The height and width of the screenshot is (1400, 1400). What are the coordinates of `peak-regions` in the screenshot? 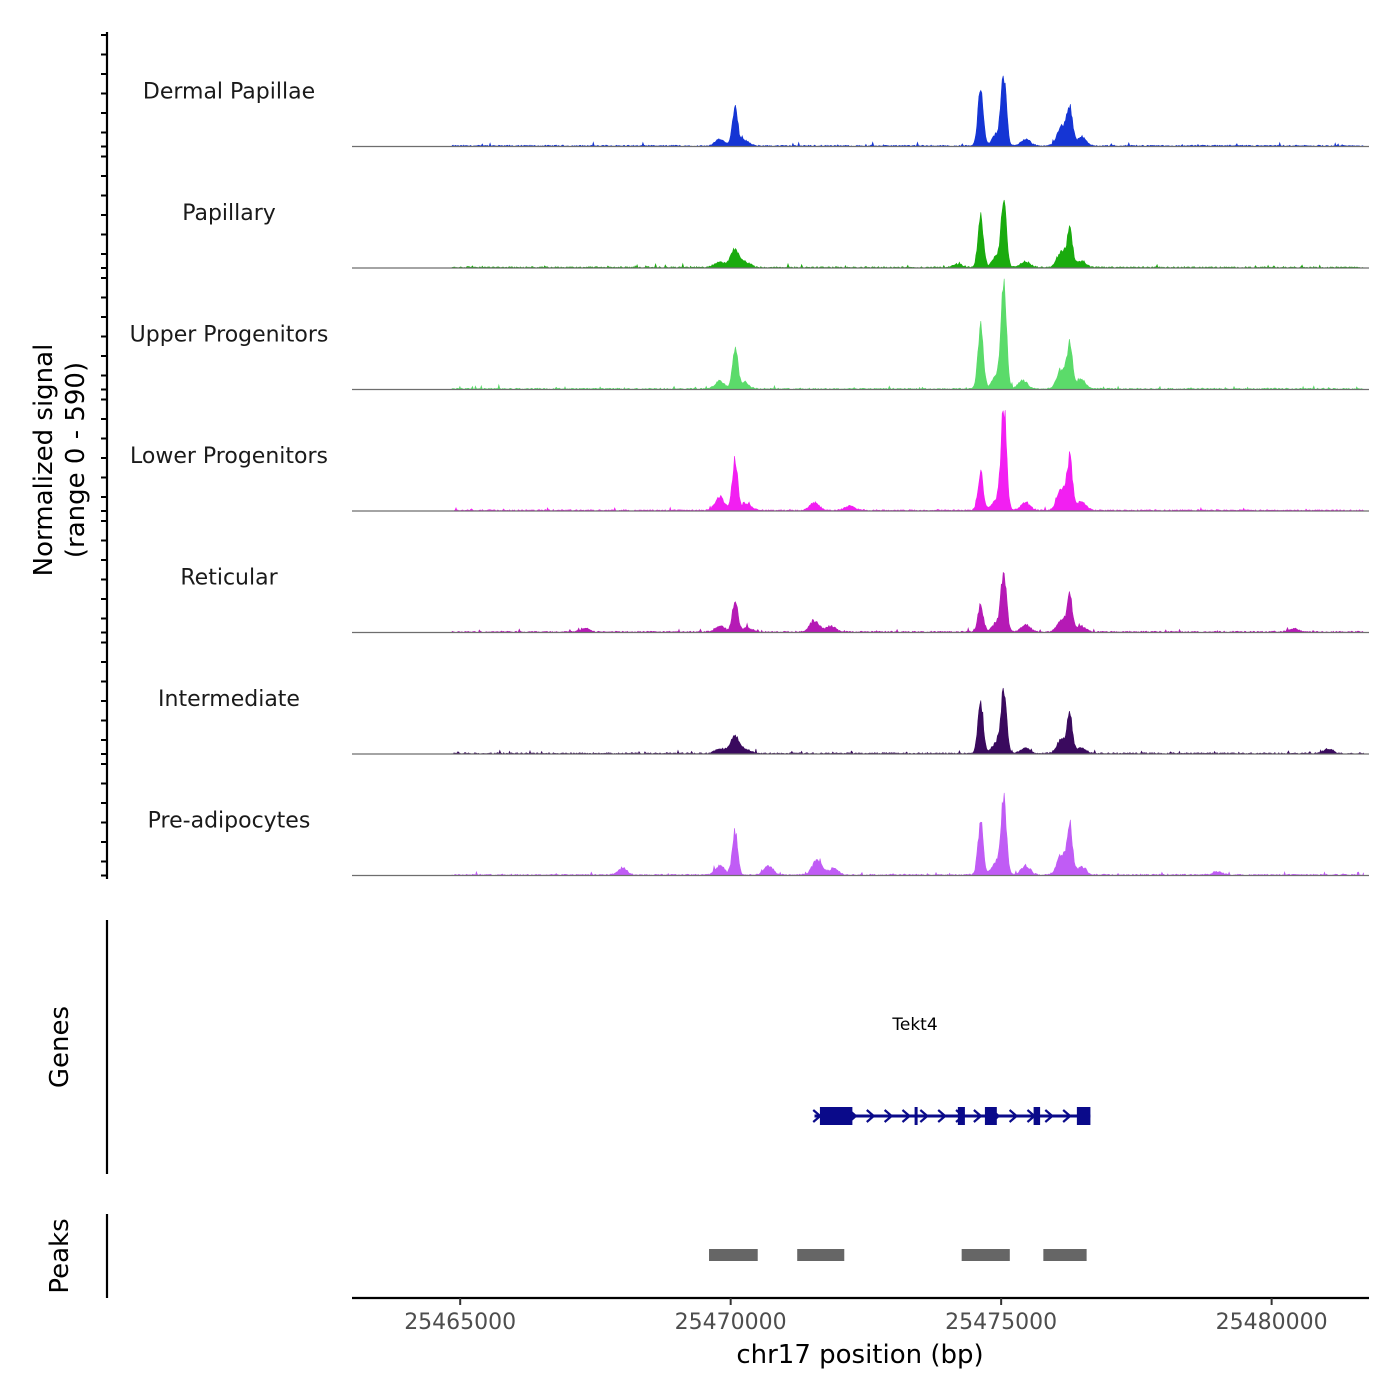 It's located at (898, 1255).